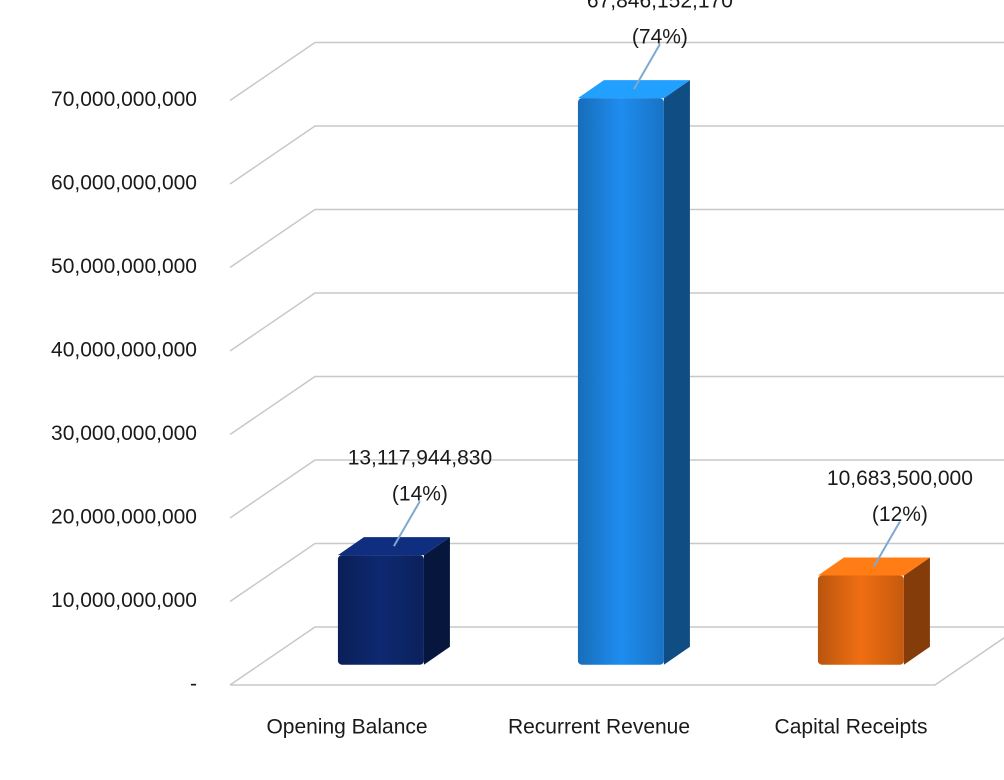 The image size is (1004, 780). Describe the element at coordinates (616, 656) in the screenshot. I see `floor` at that location.